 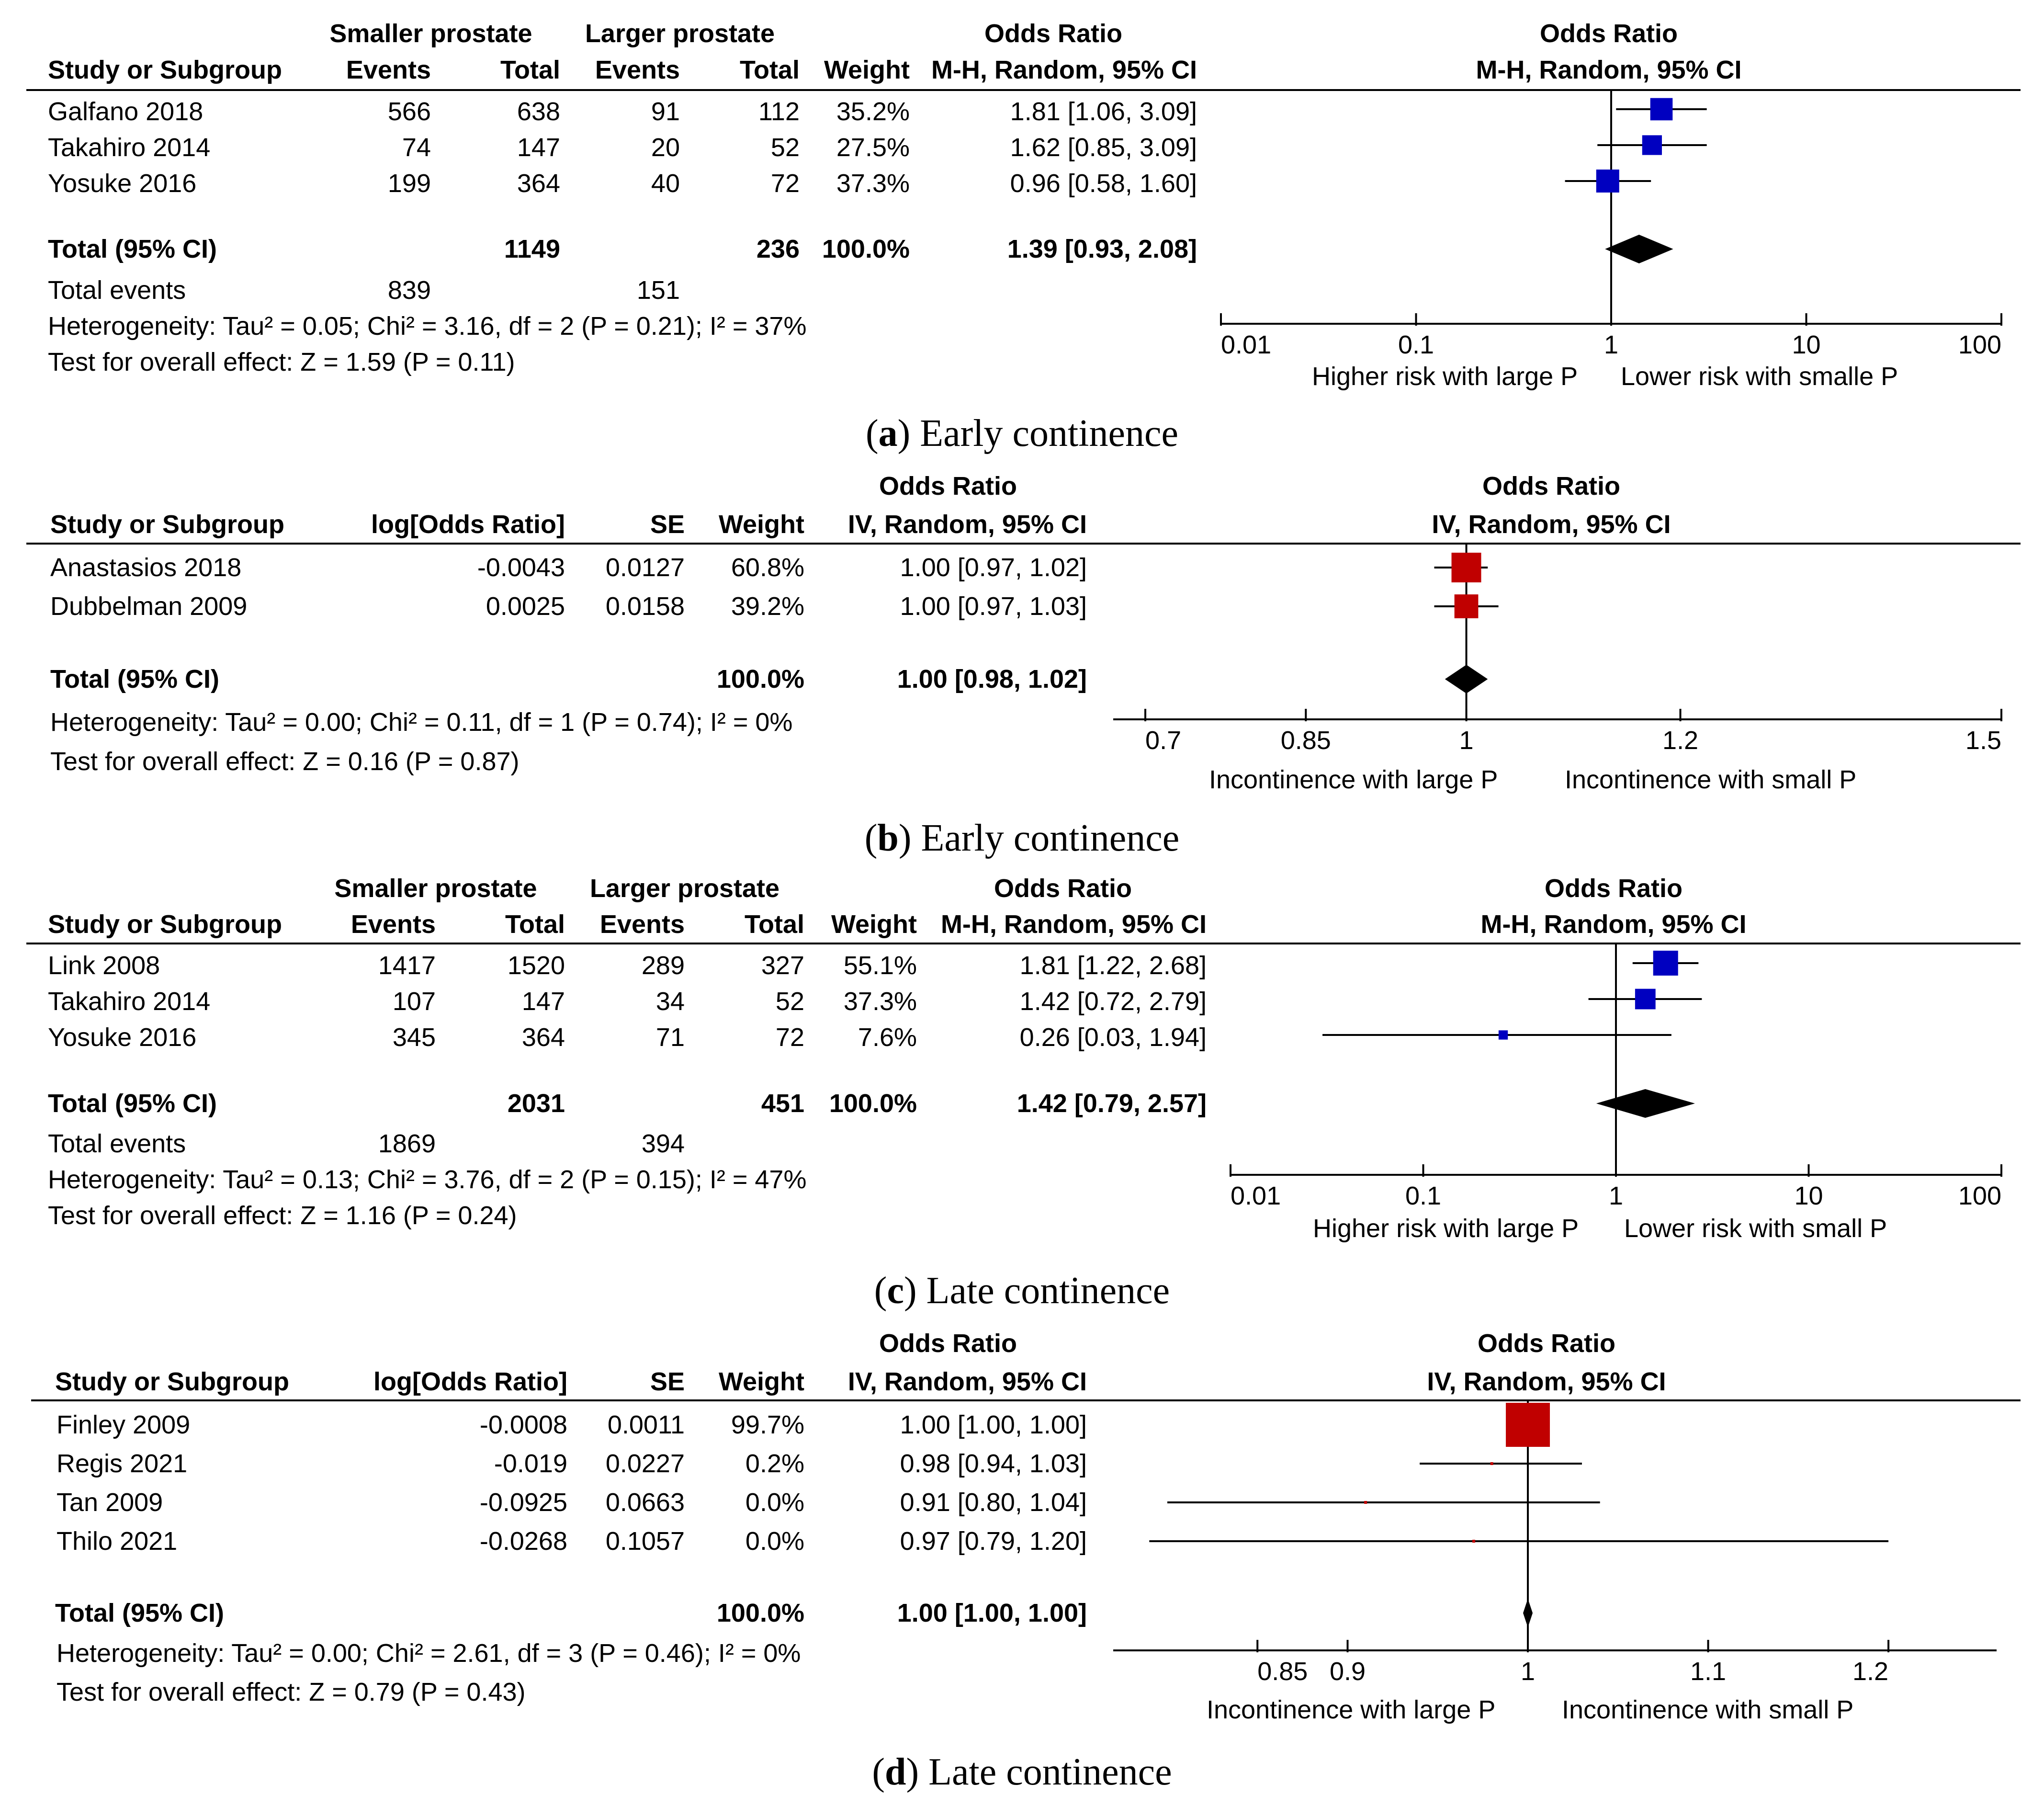 What do you see at coordinates (670, 1037) in the screenshot?
I see `events2: 71` at bounding box center [670, 1037].